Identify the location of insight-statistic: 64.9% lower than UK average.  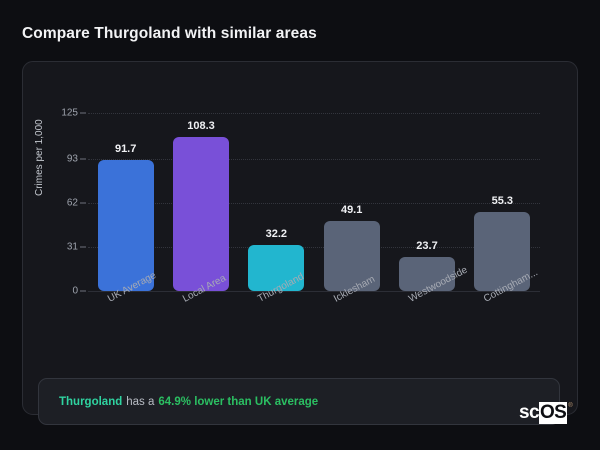
(238, 401).